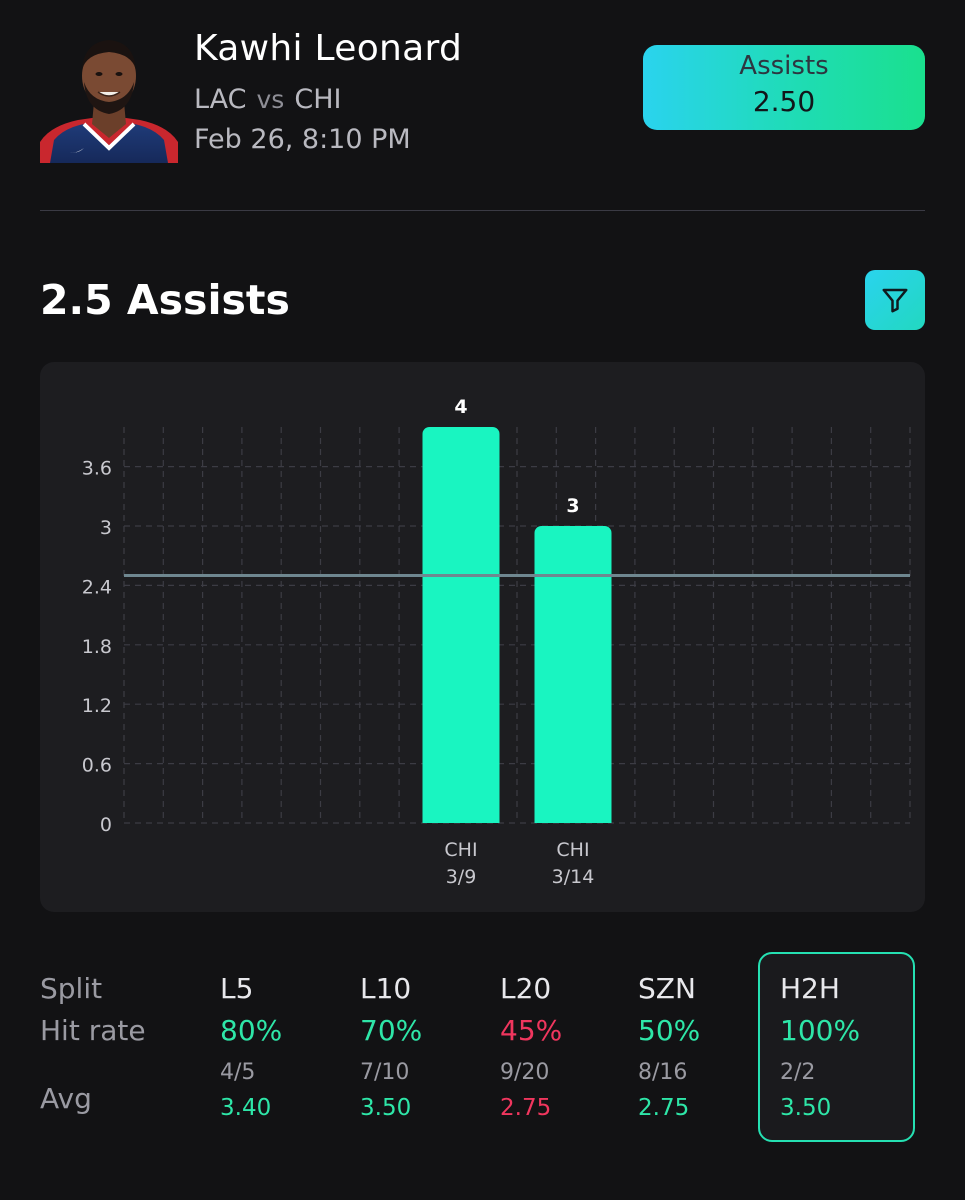 The image size is (965, 1200). Describe the element at coordinates (572, 506) in the screenshot. I see `bar-data-label: 3` at that location.